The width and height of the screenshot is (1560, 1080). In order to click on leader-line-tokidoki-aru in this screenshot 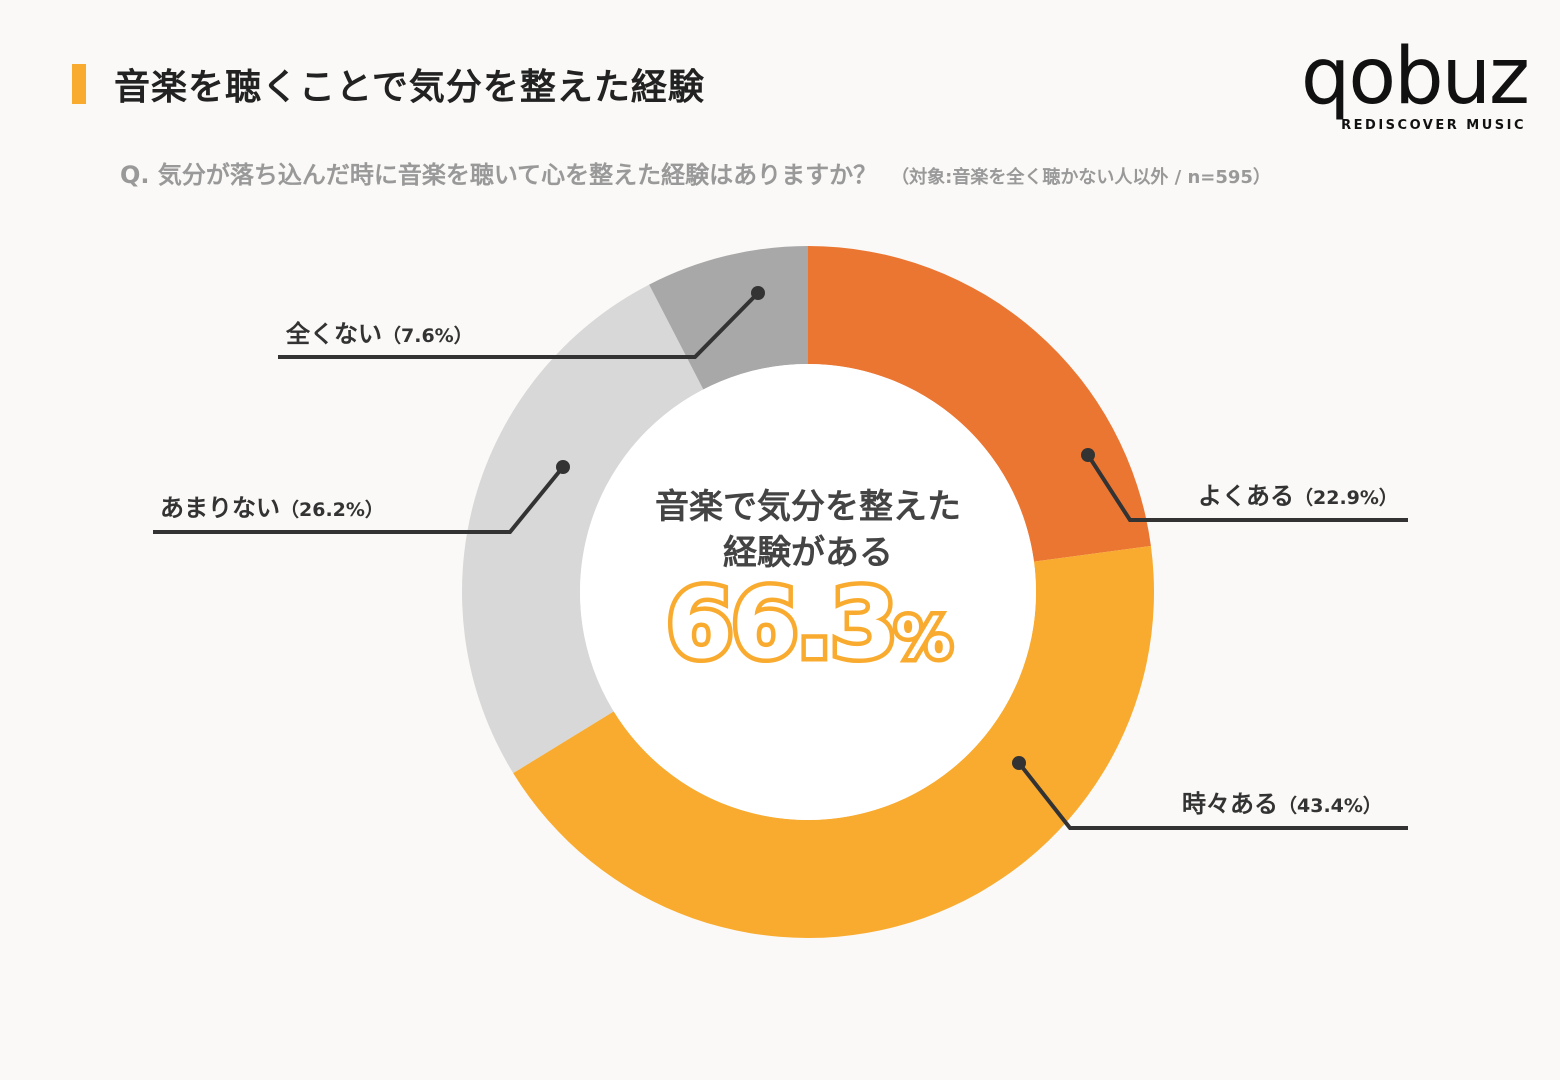, I will do `click(1212, 795)`.